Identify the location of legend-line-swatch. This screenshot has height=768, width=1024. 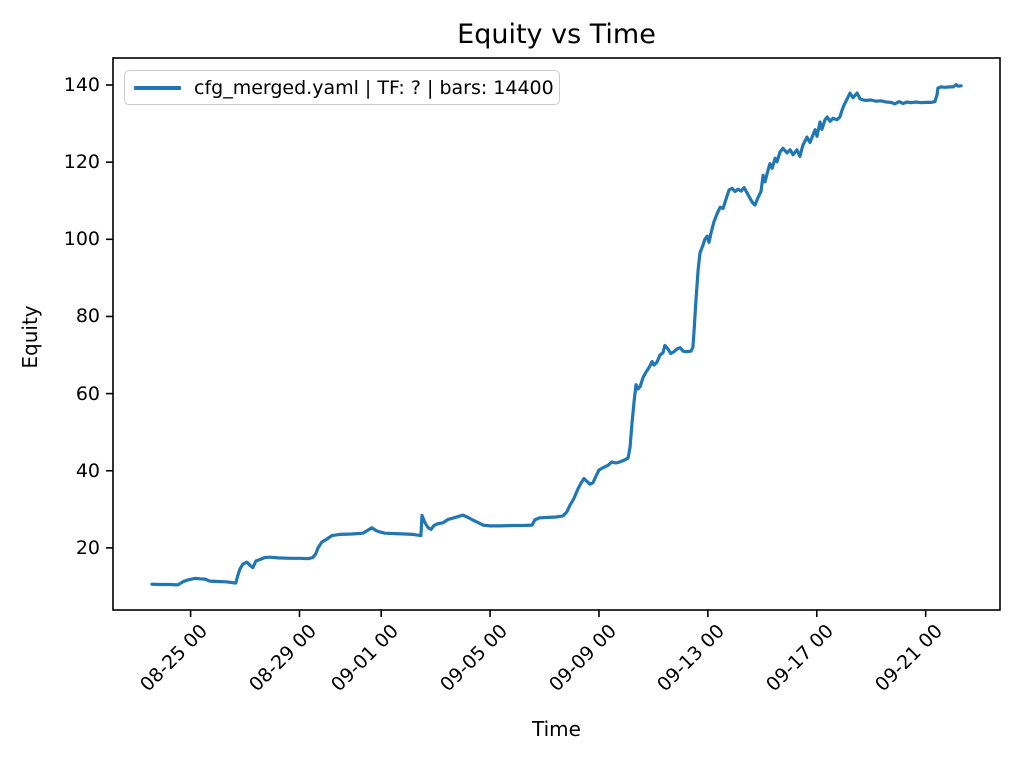
(157, 87).